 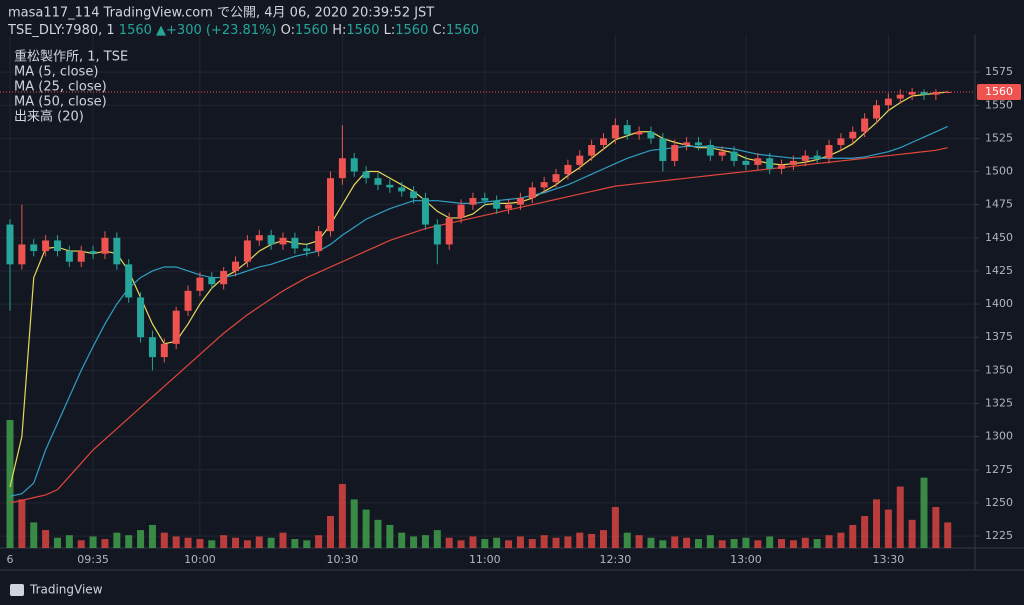 I want to click on last-price-box, so click(x=999, y=92).